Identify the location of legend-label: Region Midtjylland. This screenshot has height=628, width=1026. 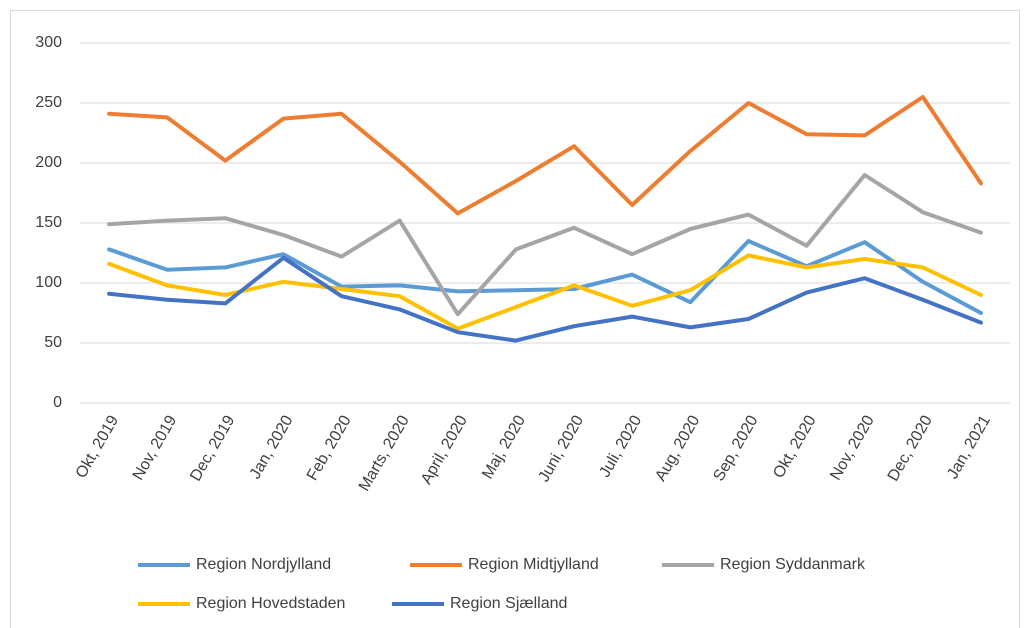
(533, 564).